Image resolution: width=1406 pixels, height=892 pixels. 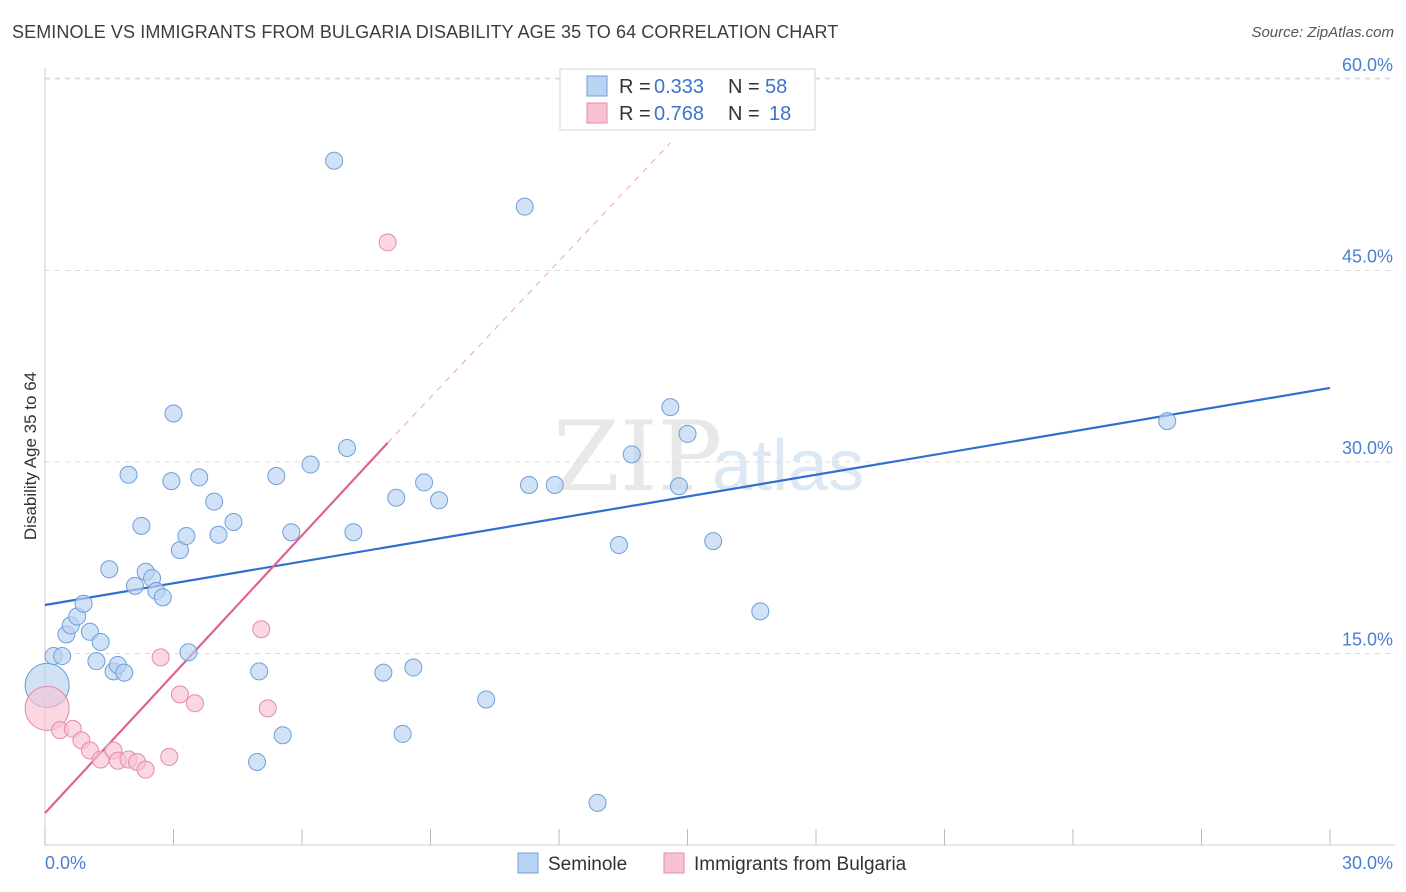 I want to click on x-tick-label: 30.0%, so click(x=1367, y=863).